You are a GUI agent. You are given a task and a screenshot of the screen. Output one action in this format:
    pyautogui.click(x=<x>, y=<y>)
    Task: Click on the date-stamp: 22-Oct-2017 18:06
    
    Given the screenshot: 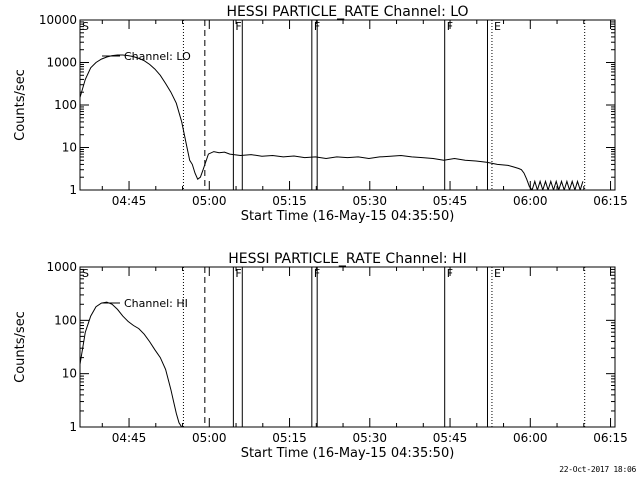 What is the action you would take?
    pyautogui.click(x=597, y=469)
    